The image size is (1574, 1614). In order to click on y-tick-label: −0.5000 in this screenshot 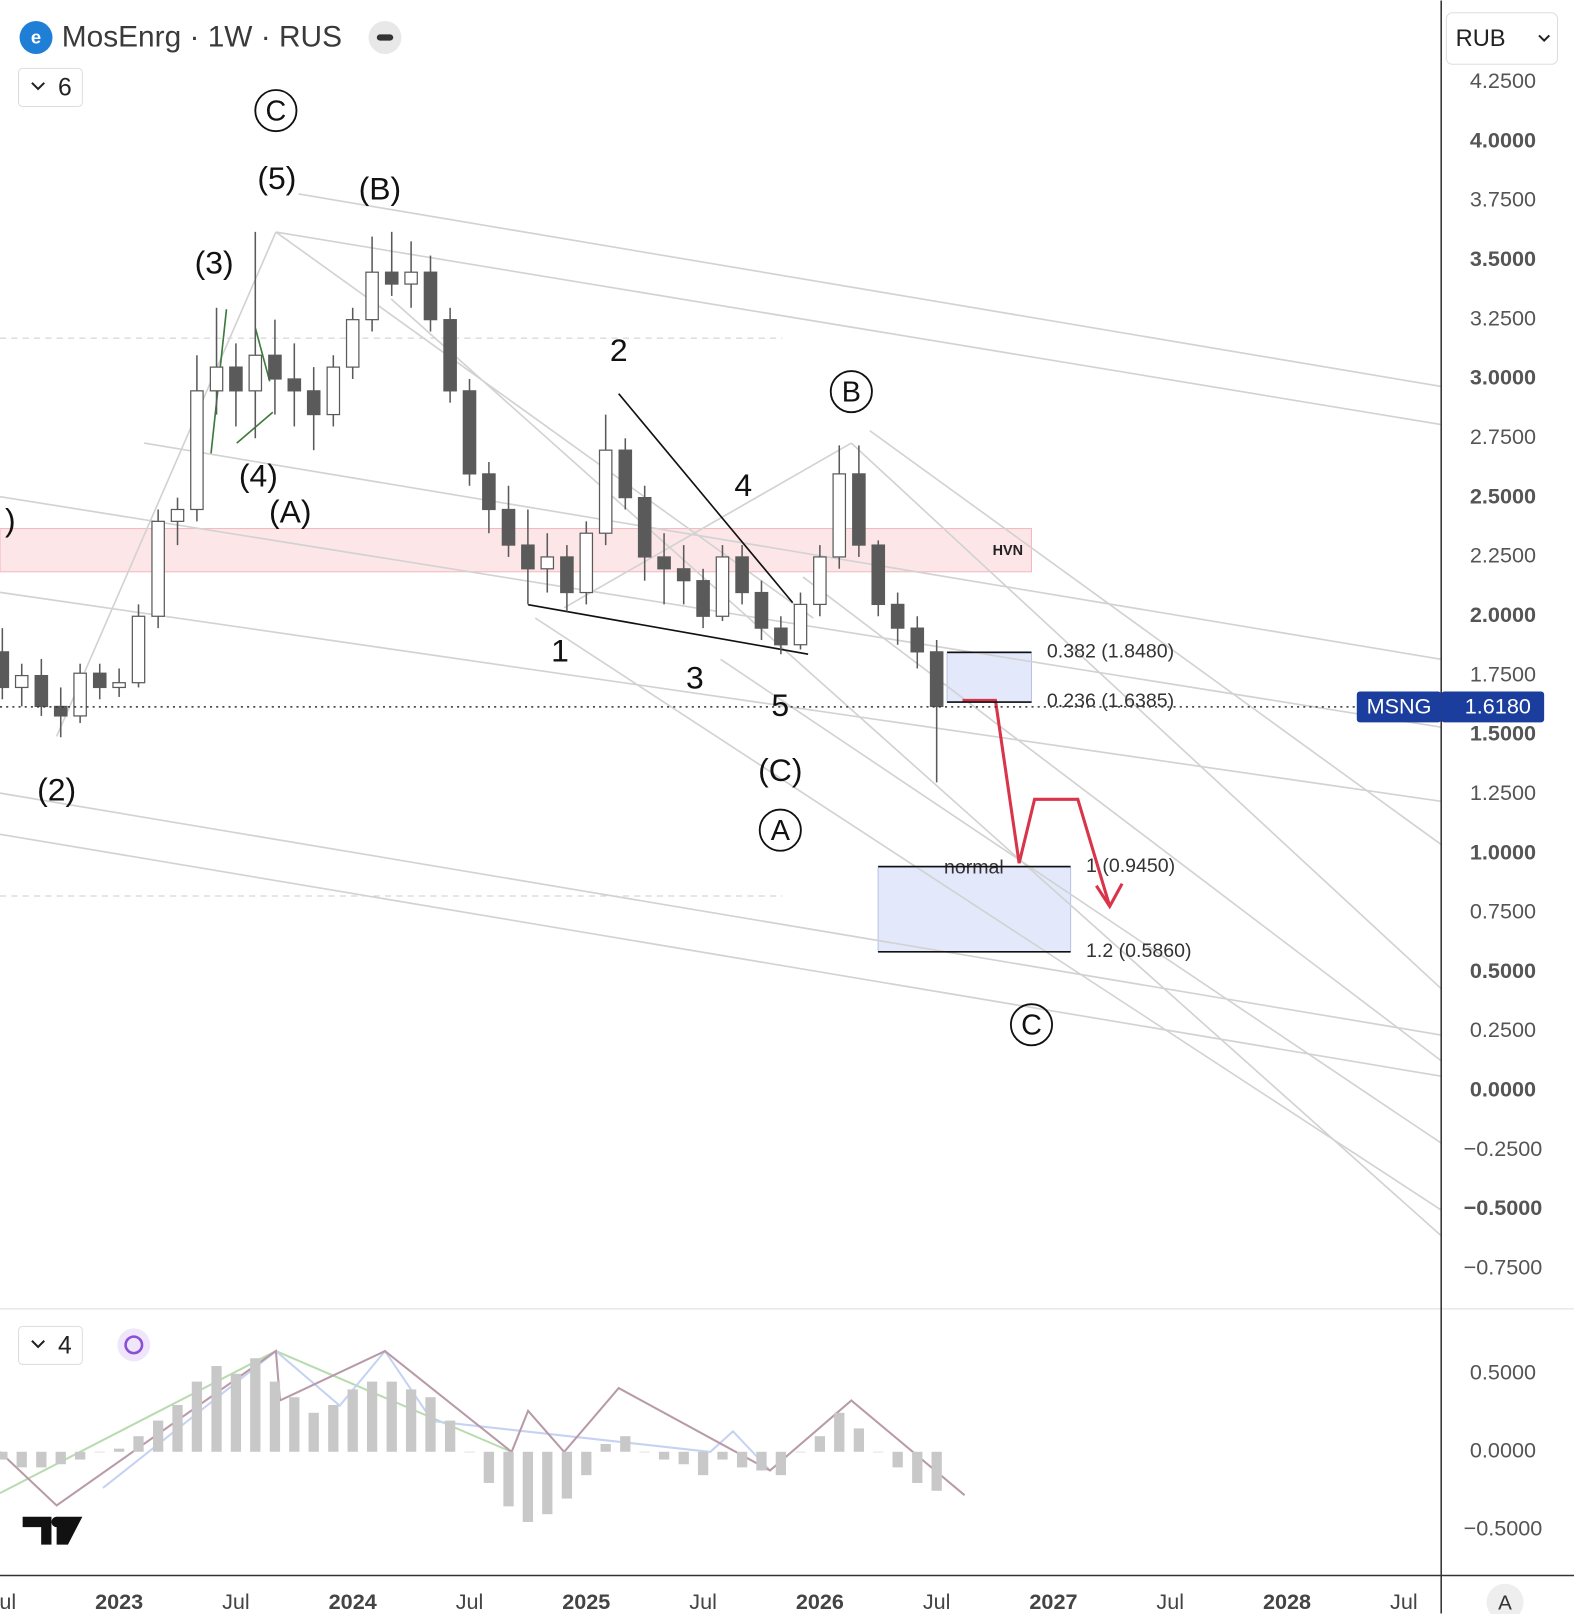, I will do `click(1503, 1527)`.